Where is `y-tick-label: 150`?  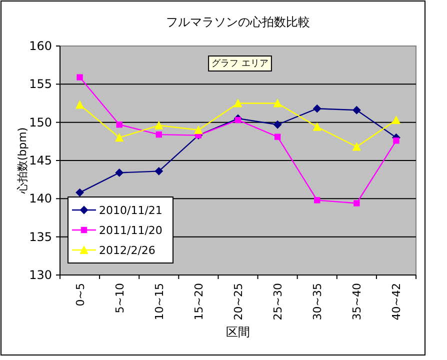 y-tick-label: 150 is located at coordinates (40, 122).